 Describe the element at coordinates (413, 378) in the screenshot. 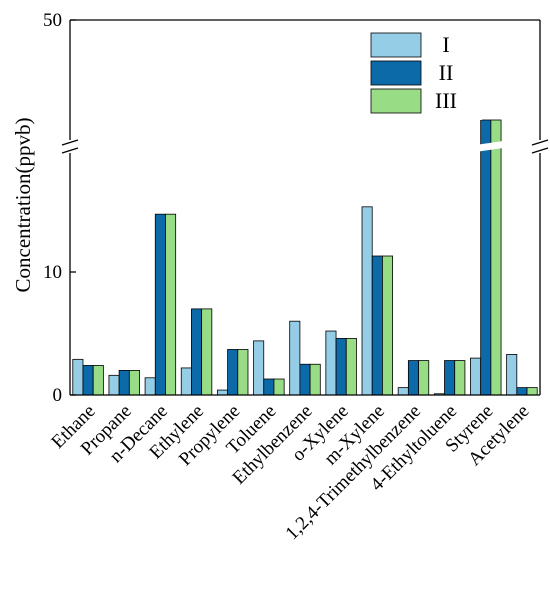

I see `bar-II-1,2,4-Trimethylbenzene` at that location.